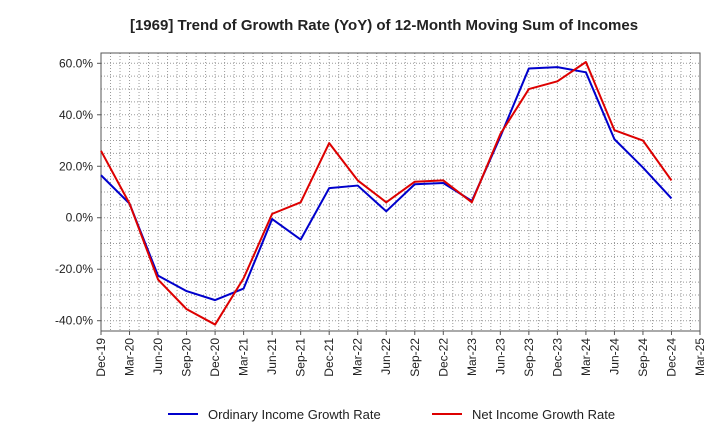 The image size is (720, 440). What do you see at coordinates (215, 357) in the screenshot?
I see `x-tick-label: Dec-20` at bounding box center [215, 357].